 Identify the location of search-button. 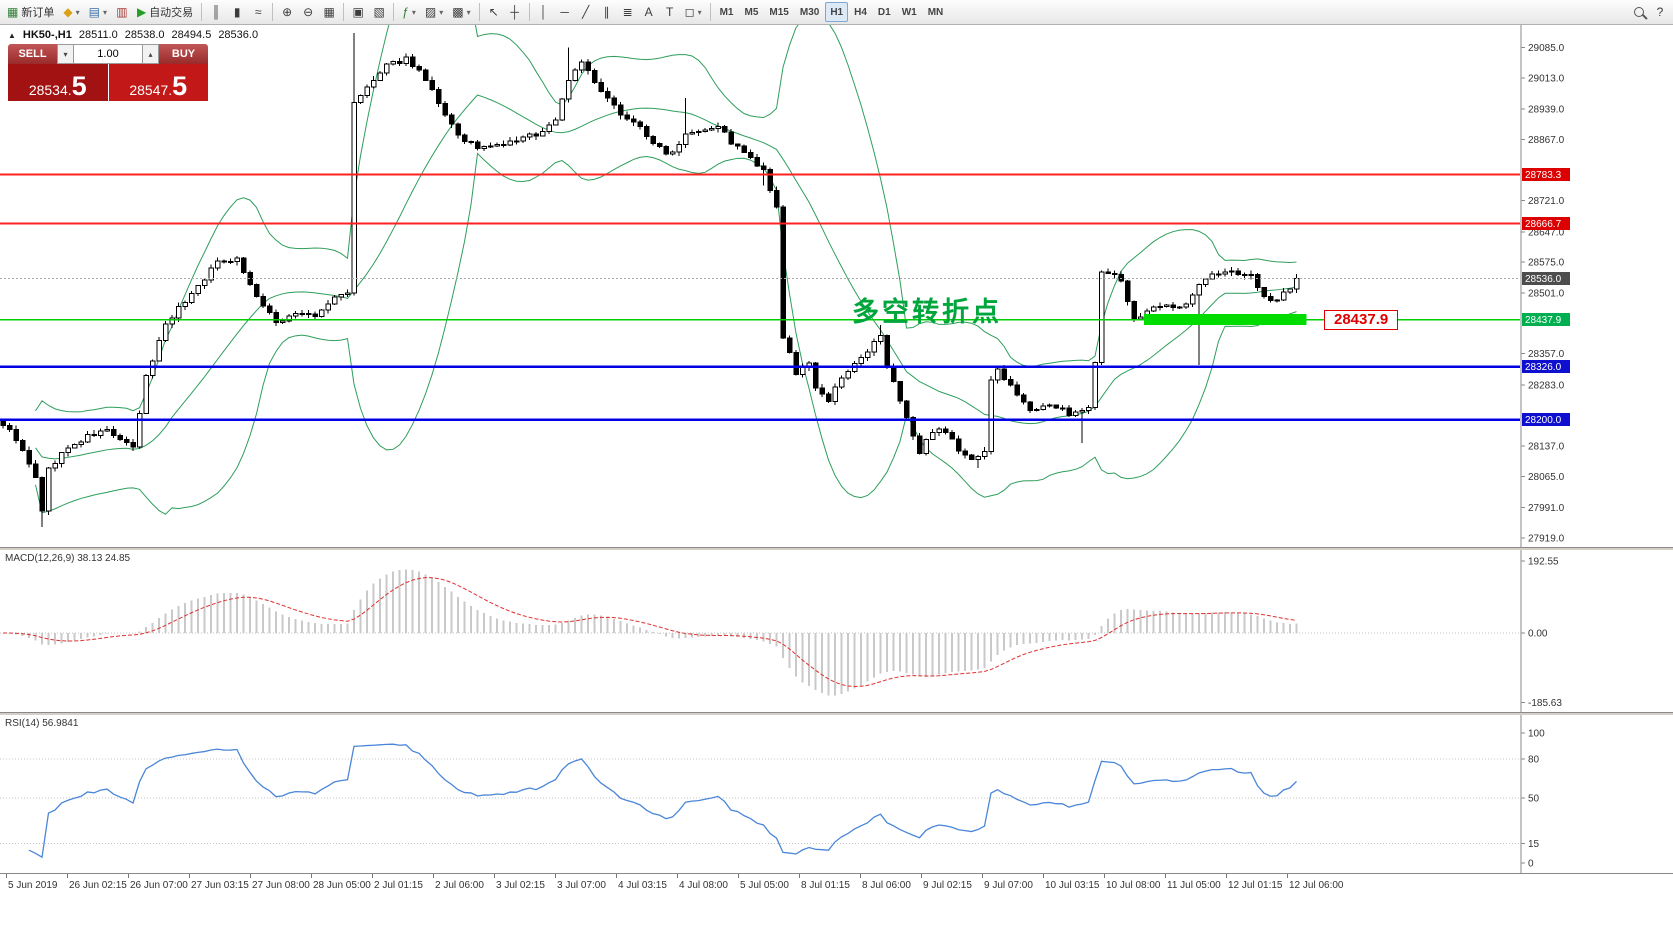
(1639, 12).